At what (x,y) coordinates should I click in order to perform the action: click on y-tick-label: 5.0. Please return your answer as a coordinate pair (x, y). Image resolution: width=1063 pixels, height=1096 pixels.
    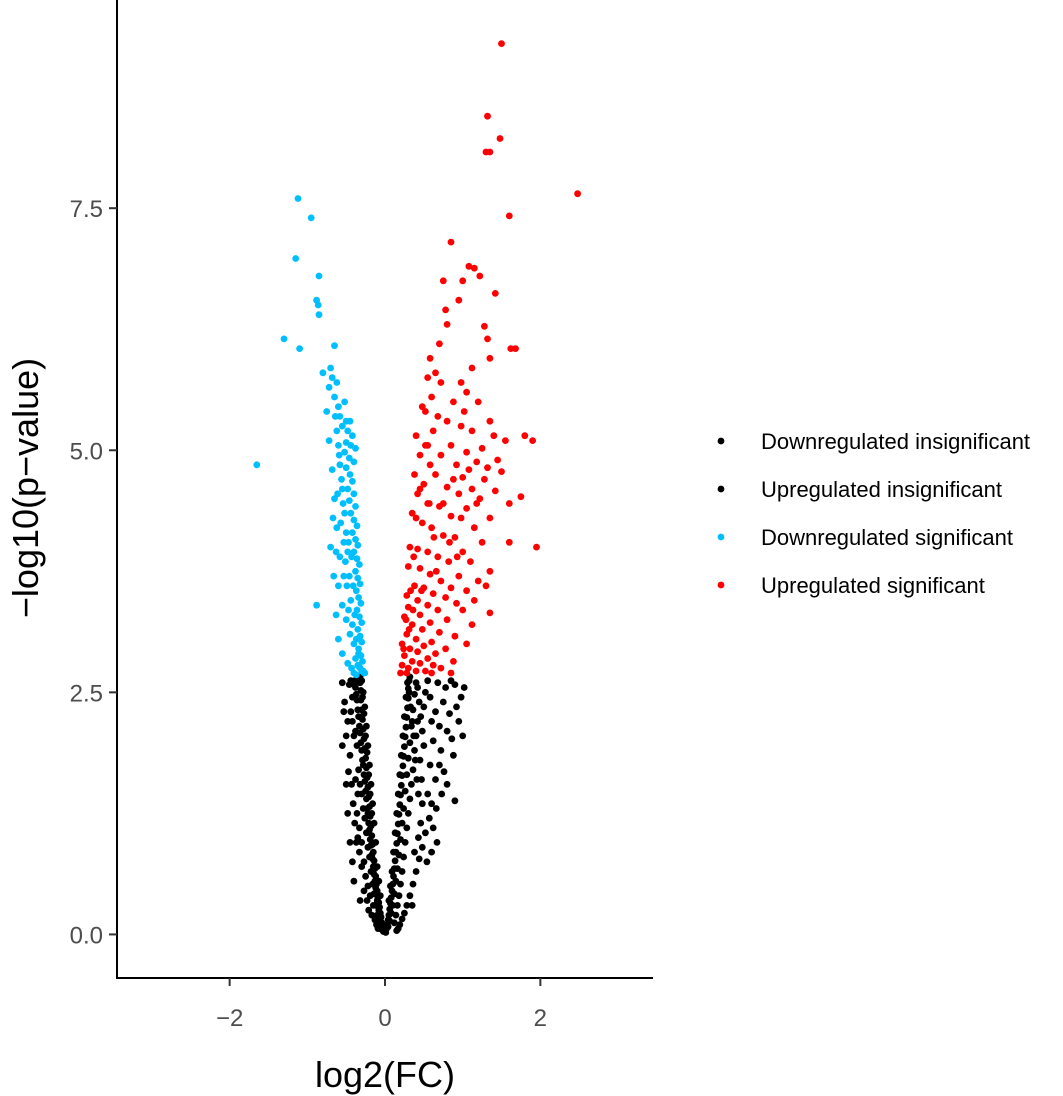
    Looking at the image, I should click on (86, 451).